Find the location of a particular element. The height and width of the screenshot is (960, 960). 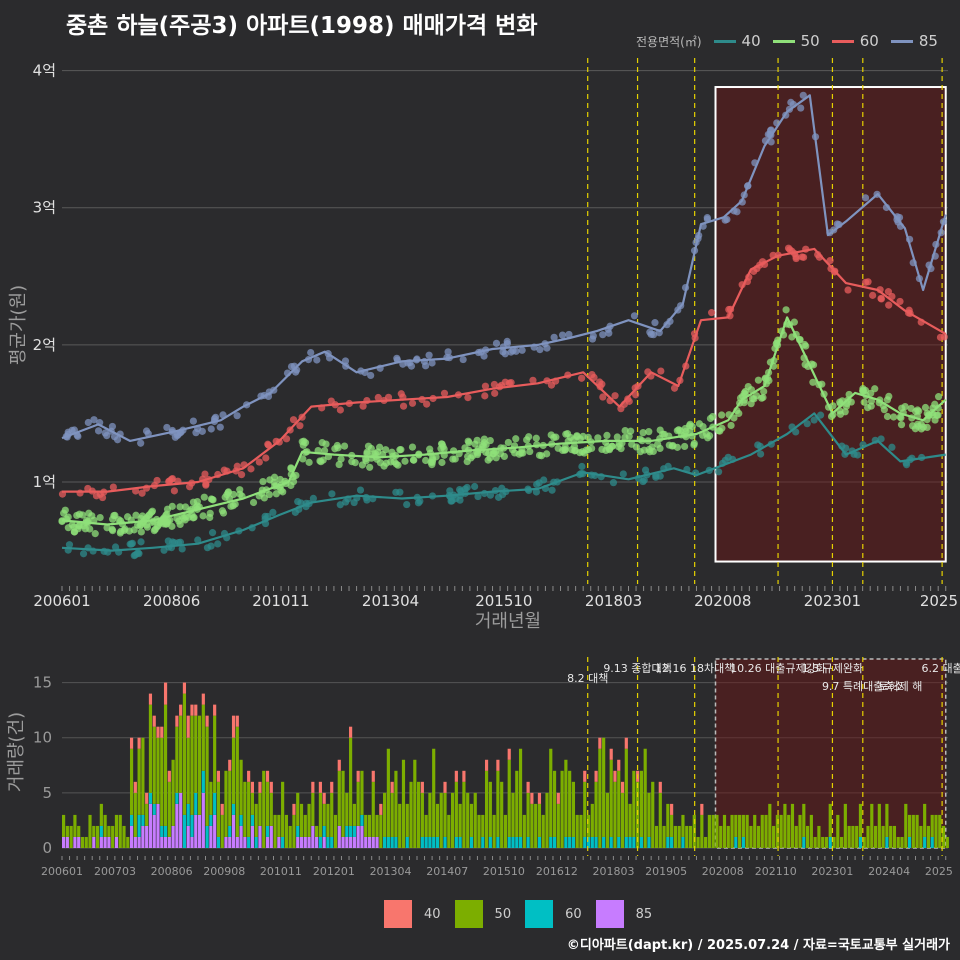

price-highlight-box is located at coordinates (830, 324).